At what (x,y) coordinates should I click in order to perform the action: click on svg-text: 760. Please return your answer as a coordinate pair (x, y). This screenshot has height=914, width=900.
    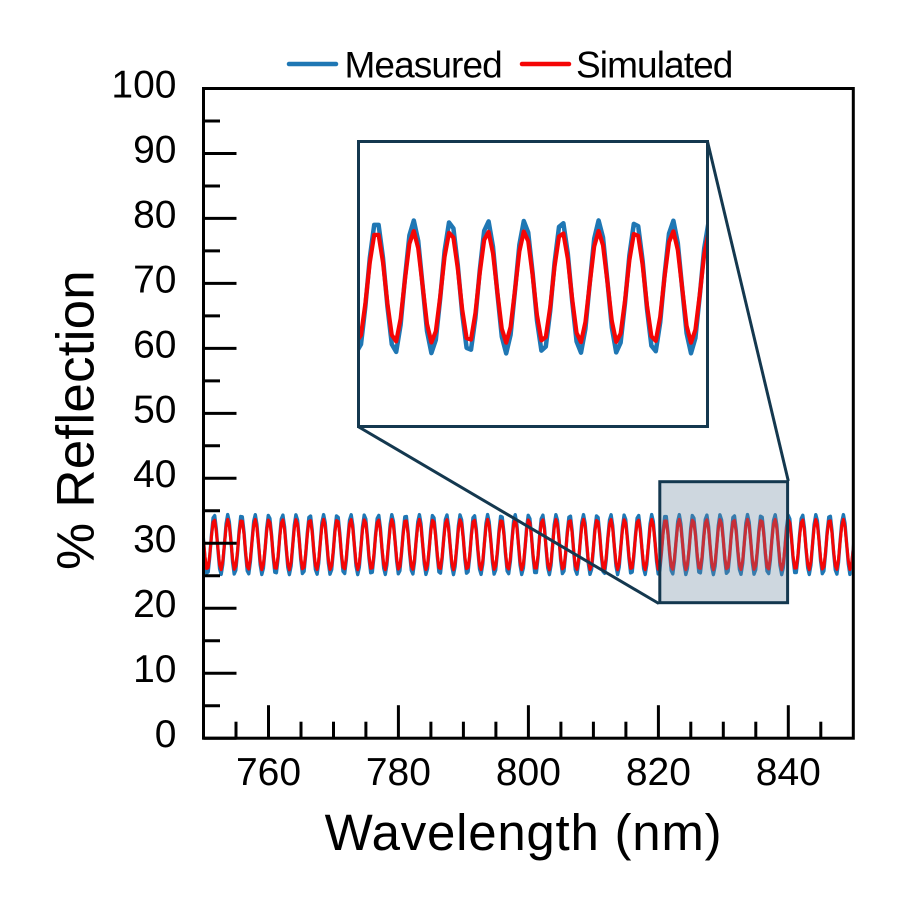
    Looking at the image, I should click on (268, 772).